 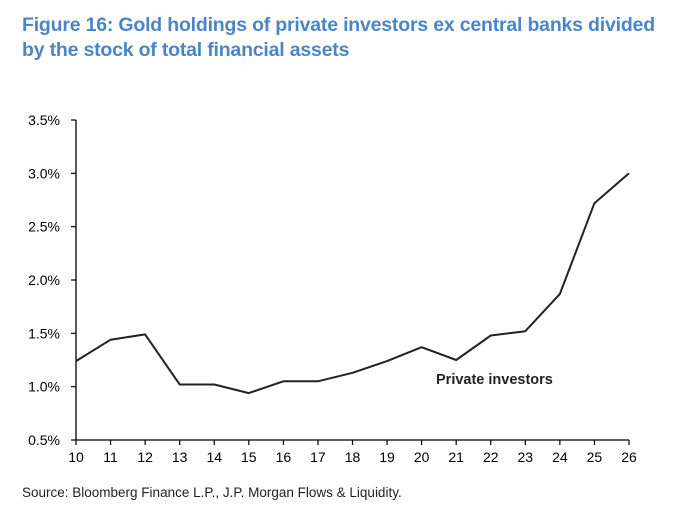 What do you see at coordinates (145, 457) in the screenshot?
I see `x-tick-label: 12` at bounding box center [145, 457].